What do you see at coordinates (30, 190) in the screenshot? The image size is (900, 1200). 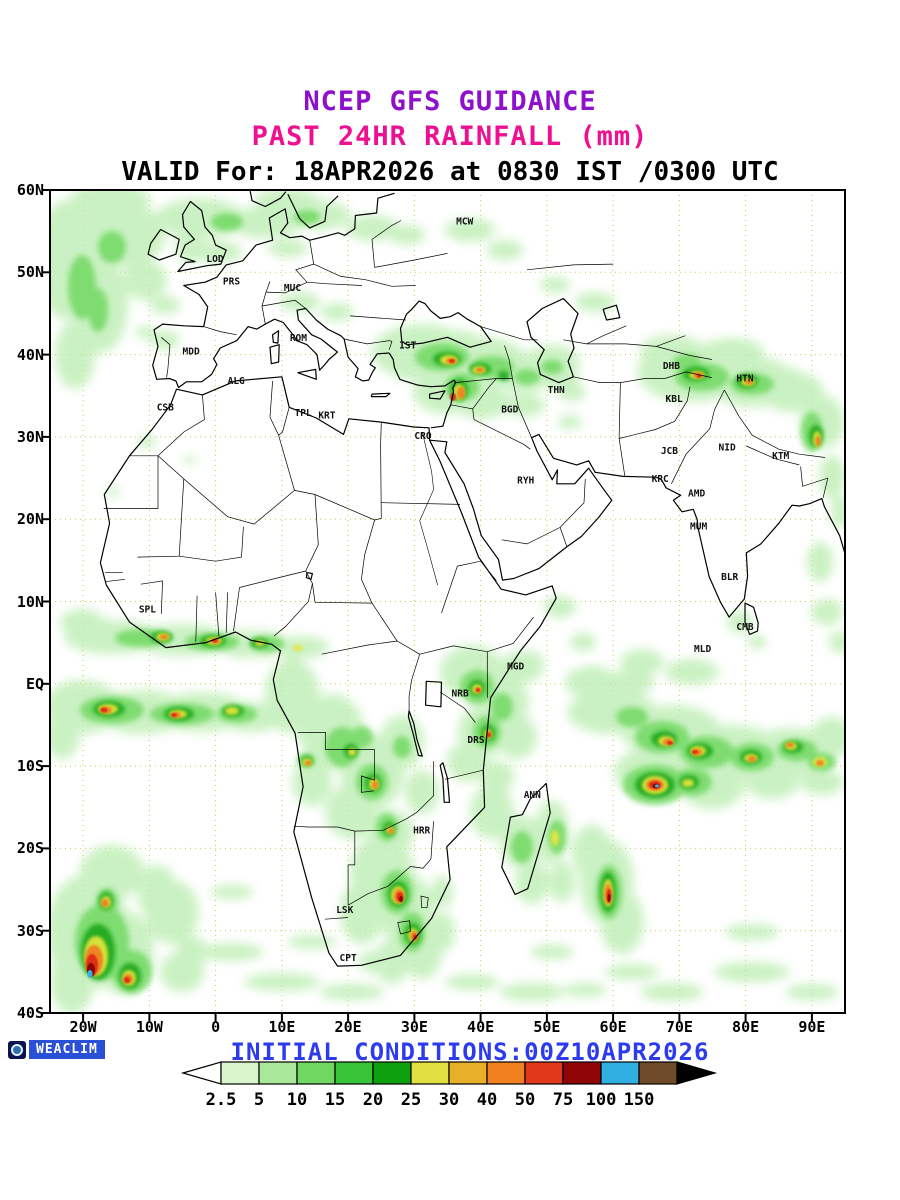 I see `lat-tick-60N: 60N` at bounding box center [30, 190].